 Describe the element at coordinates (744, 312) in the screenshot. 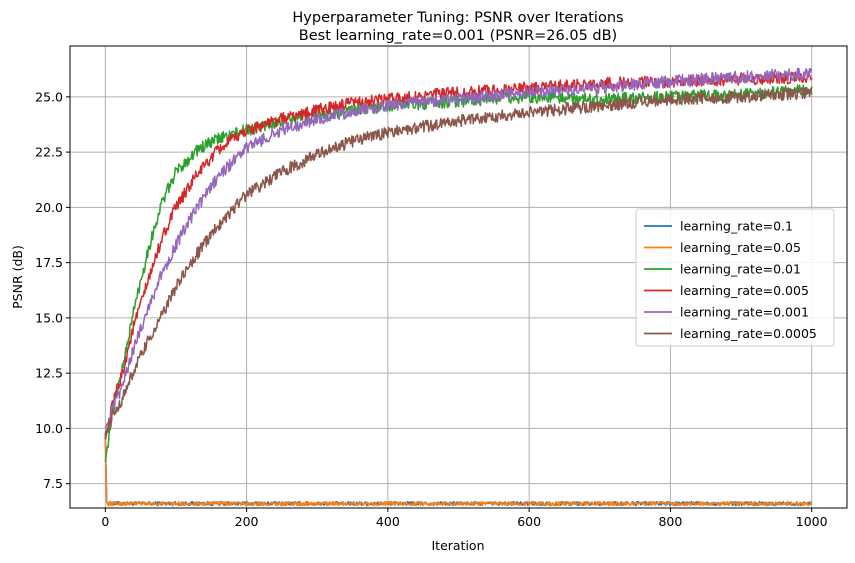

I see `legend-label: learning_rate=0.001` at that location.